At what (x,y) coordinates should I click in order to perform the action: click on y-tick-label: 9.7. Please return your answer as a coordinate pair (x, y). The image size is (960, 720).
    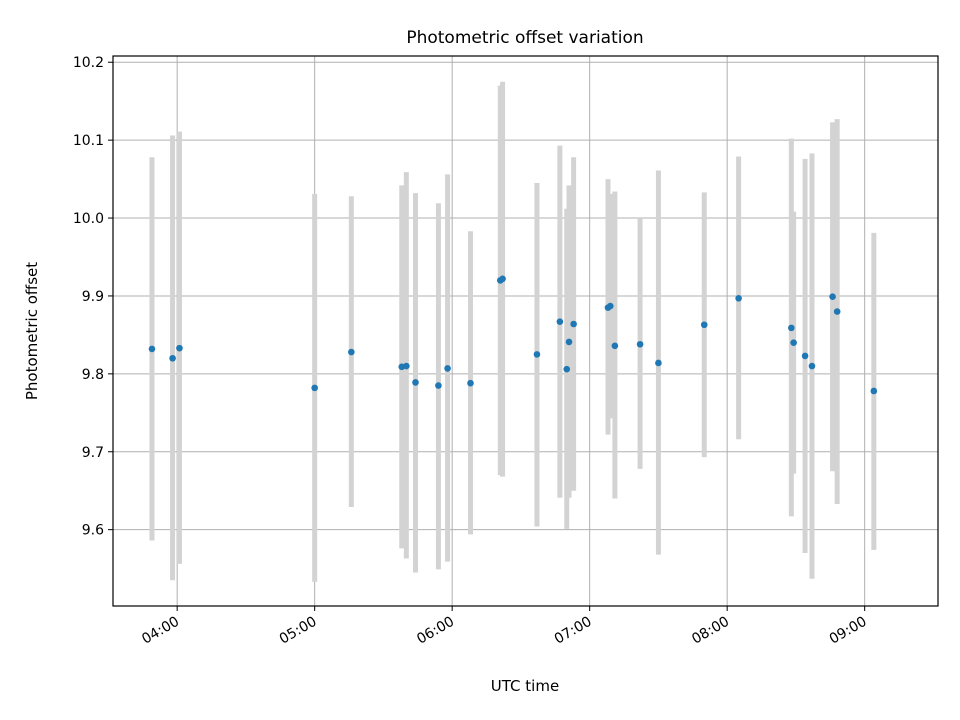
    Looking at the image, I should click on (93, 453).